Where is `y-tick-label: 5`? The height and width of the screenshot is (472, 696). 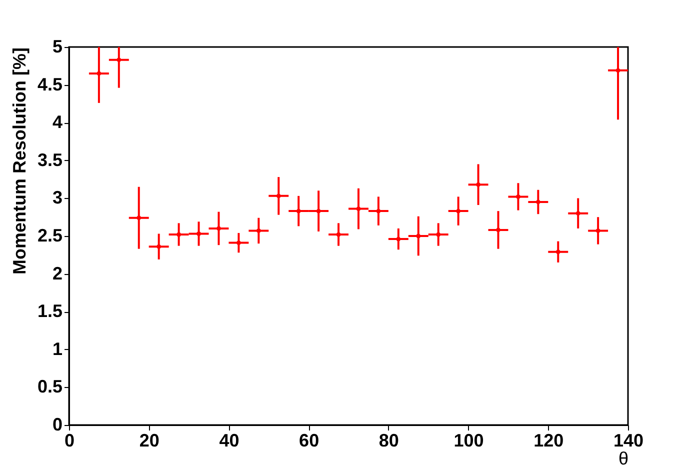
y-tick-label: 5 is located at coordinates (57, 46).